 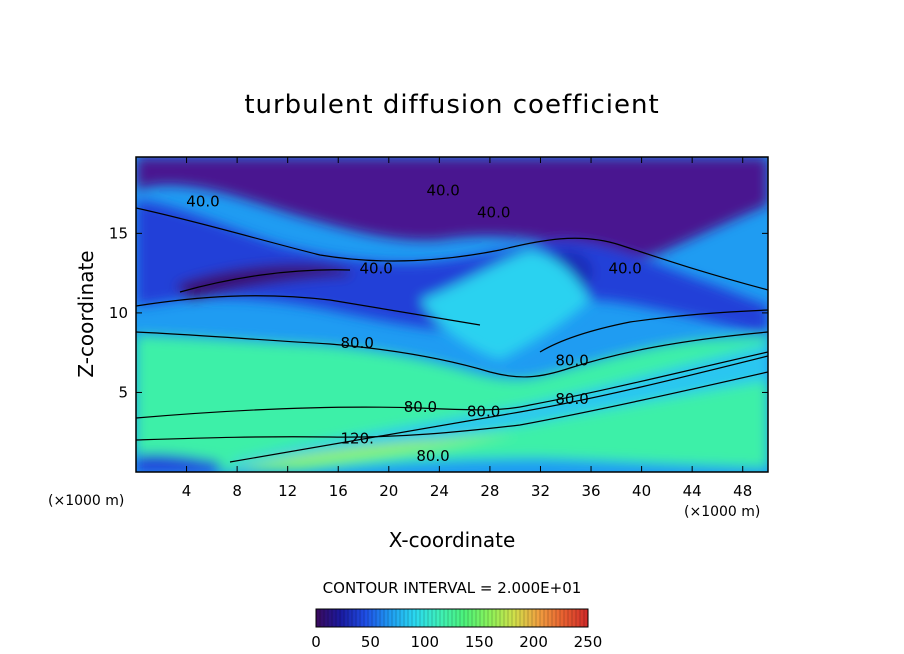 I want to click on colorbar-ticks: 0 50 100 150 200 250, so click(x=456, y=642).